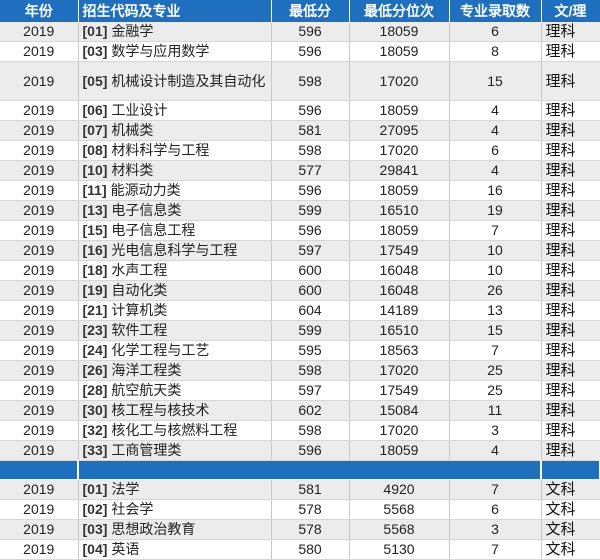 This screenshot has width=600, height=560. What do you see at coordinates (495, 190) in the screenshot?
I see `admit-count-cell: 16` at bounding box center [495, 190].